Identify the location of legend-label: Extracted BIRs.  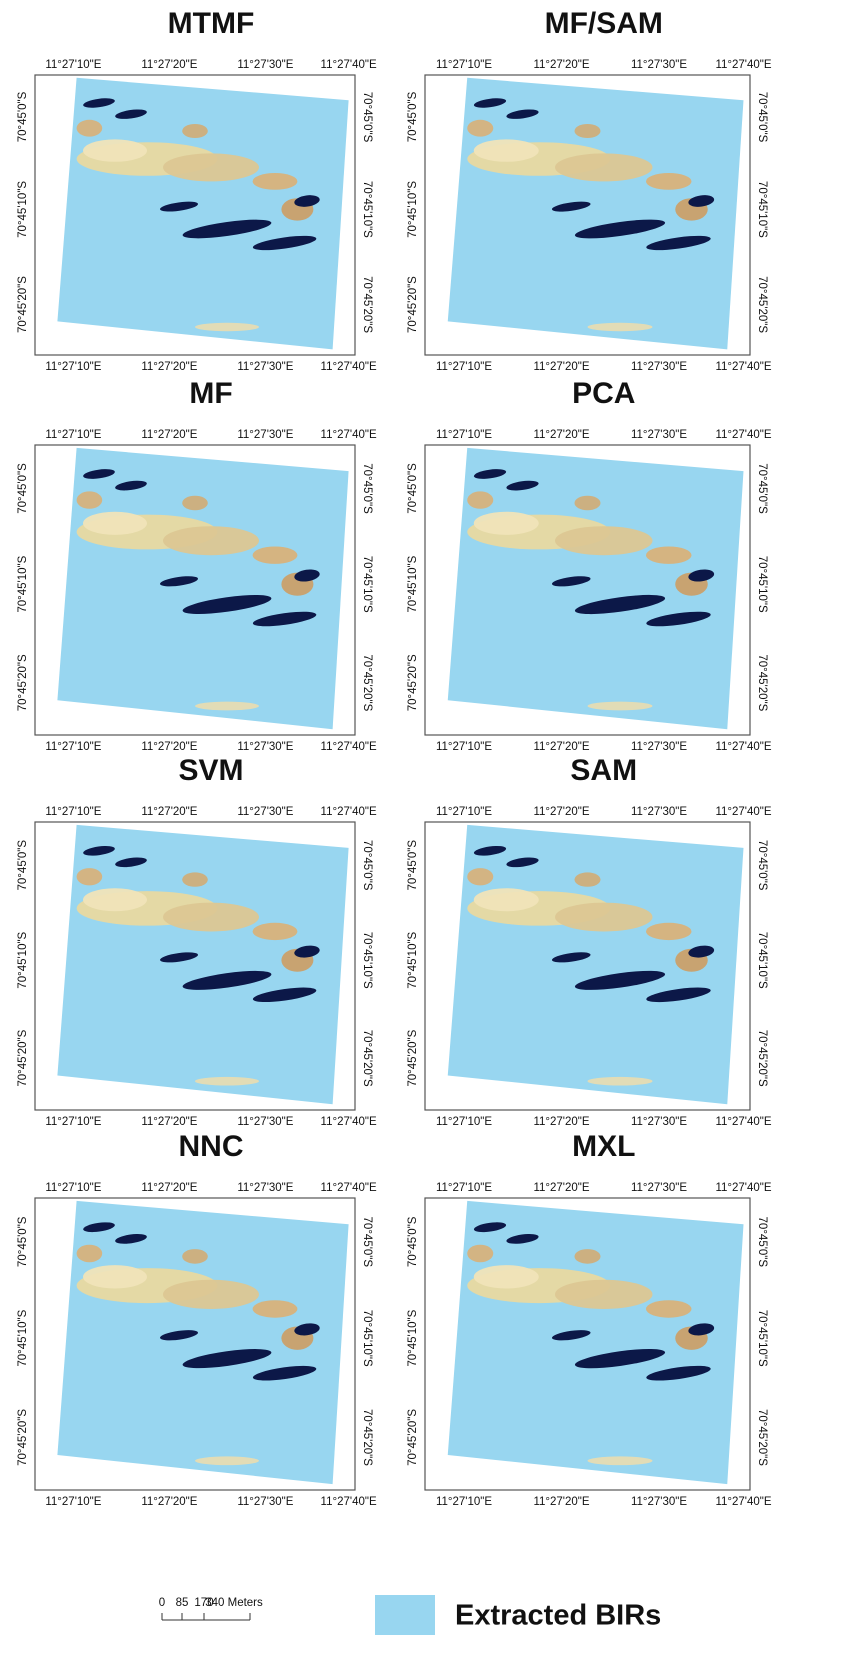
(558, 1616).